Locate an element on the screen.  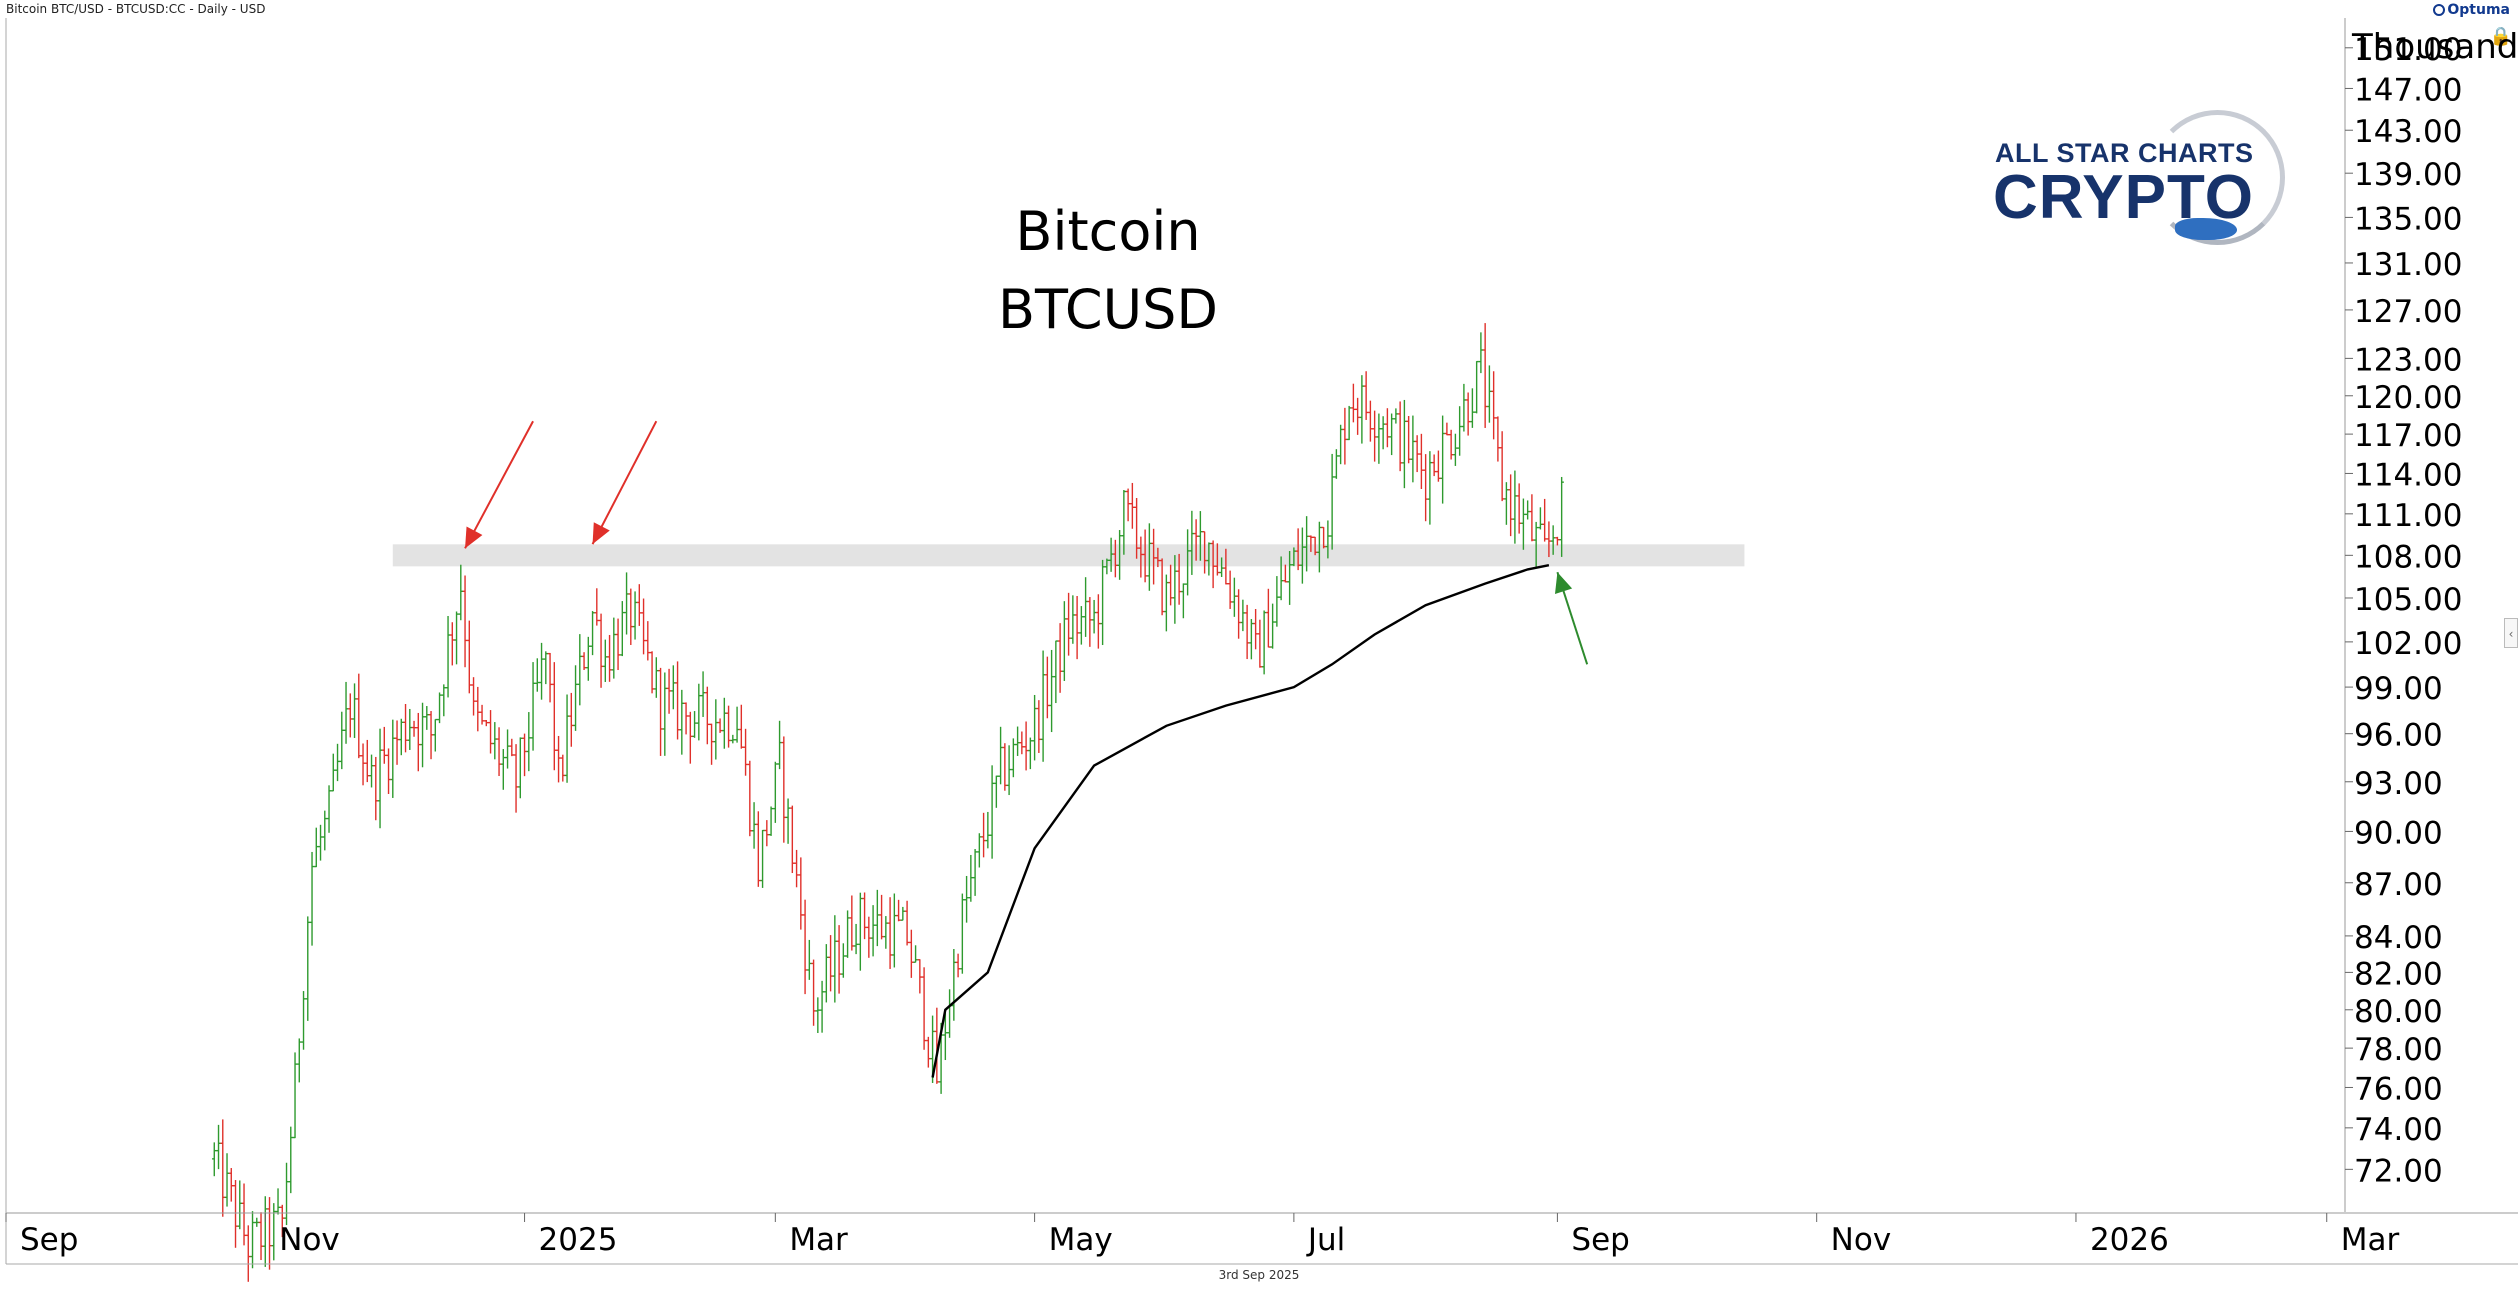
logo-line1: ALL STAR CHARTS is located at coordinates (2124, 153).